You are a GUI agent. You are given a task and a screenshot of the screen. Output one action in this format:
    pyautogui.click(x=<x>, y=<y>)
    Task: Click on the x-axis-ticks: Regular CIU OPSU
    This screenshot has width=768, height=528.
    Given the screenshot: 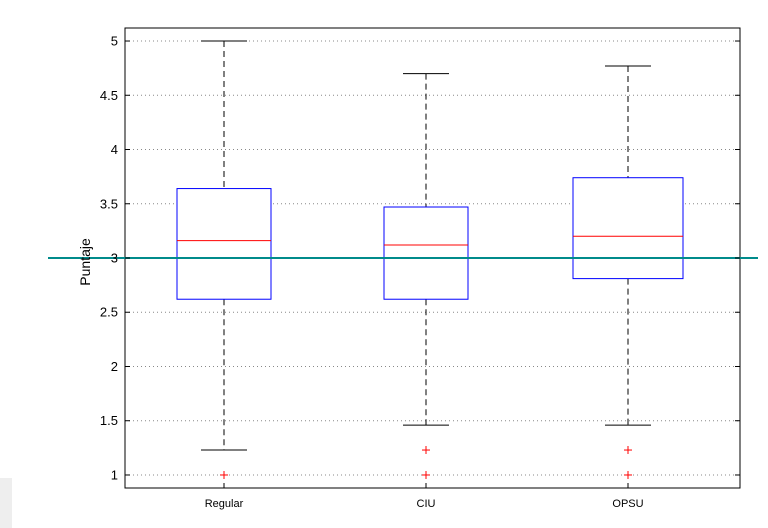 What is the action you would take?
    pyautogui.click(x=424, y=496)
    